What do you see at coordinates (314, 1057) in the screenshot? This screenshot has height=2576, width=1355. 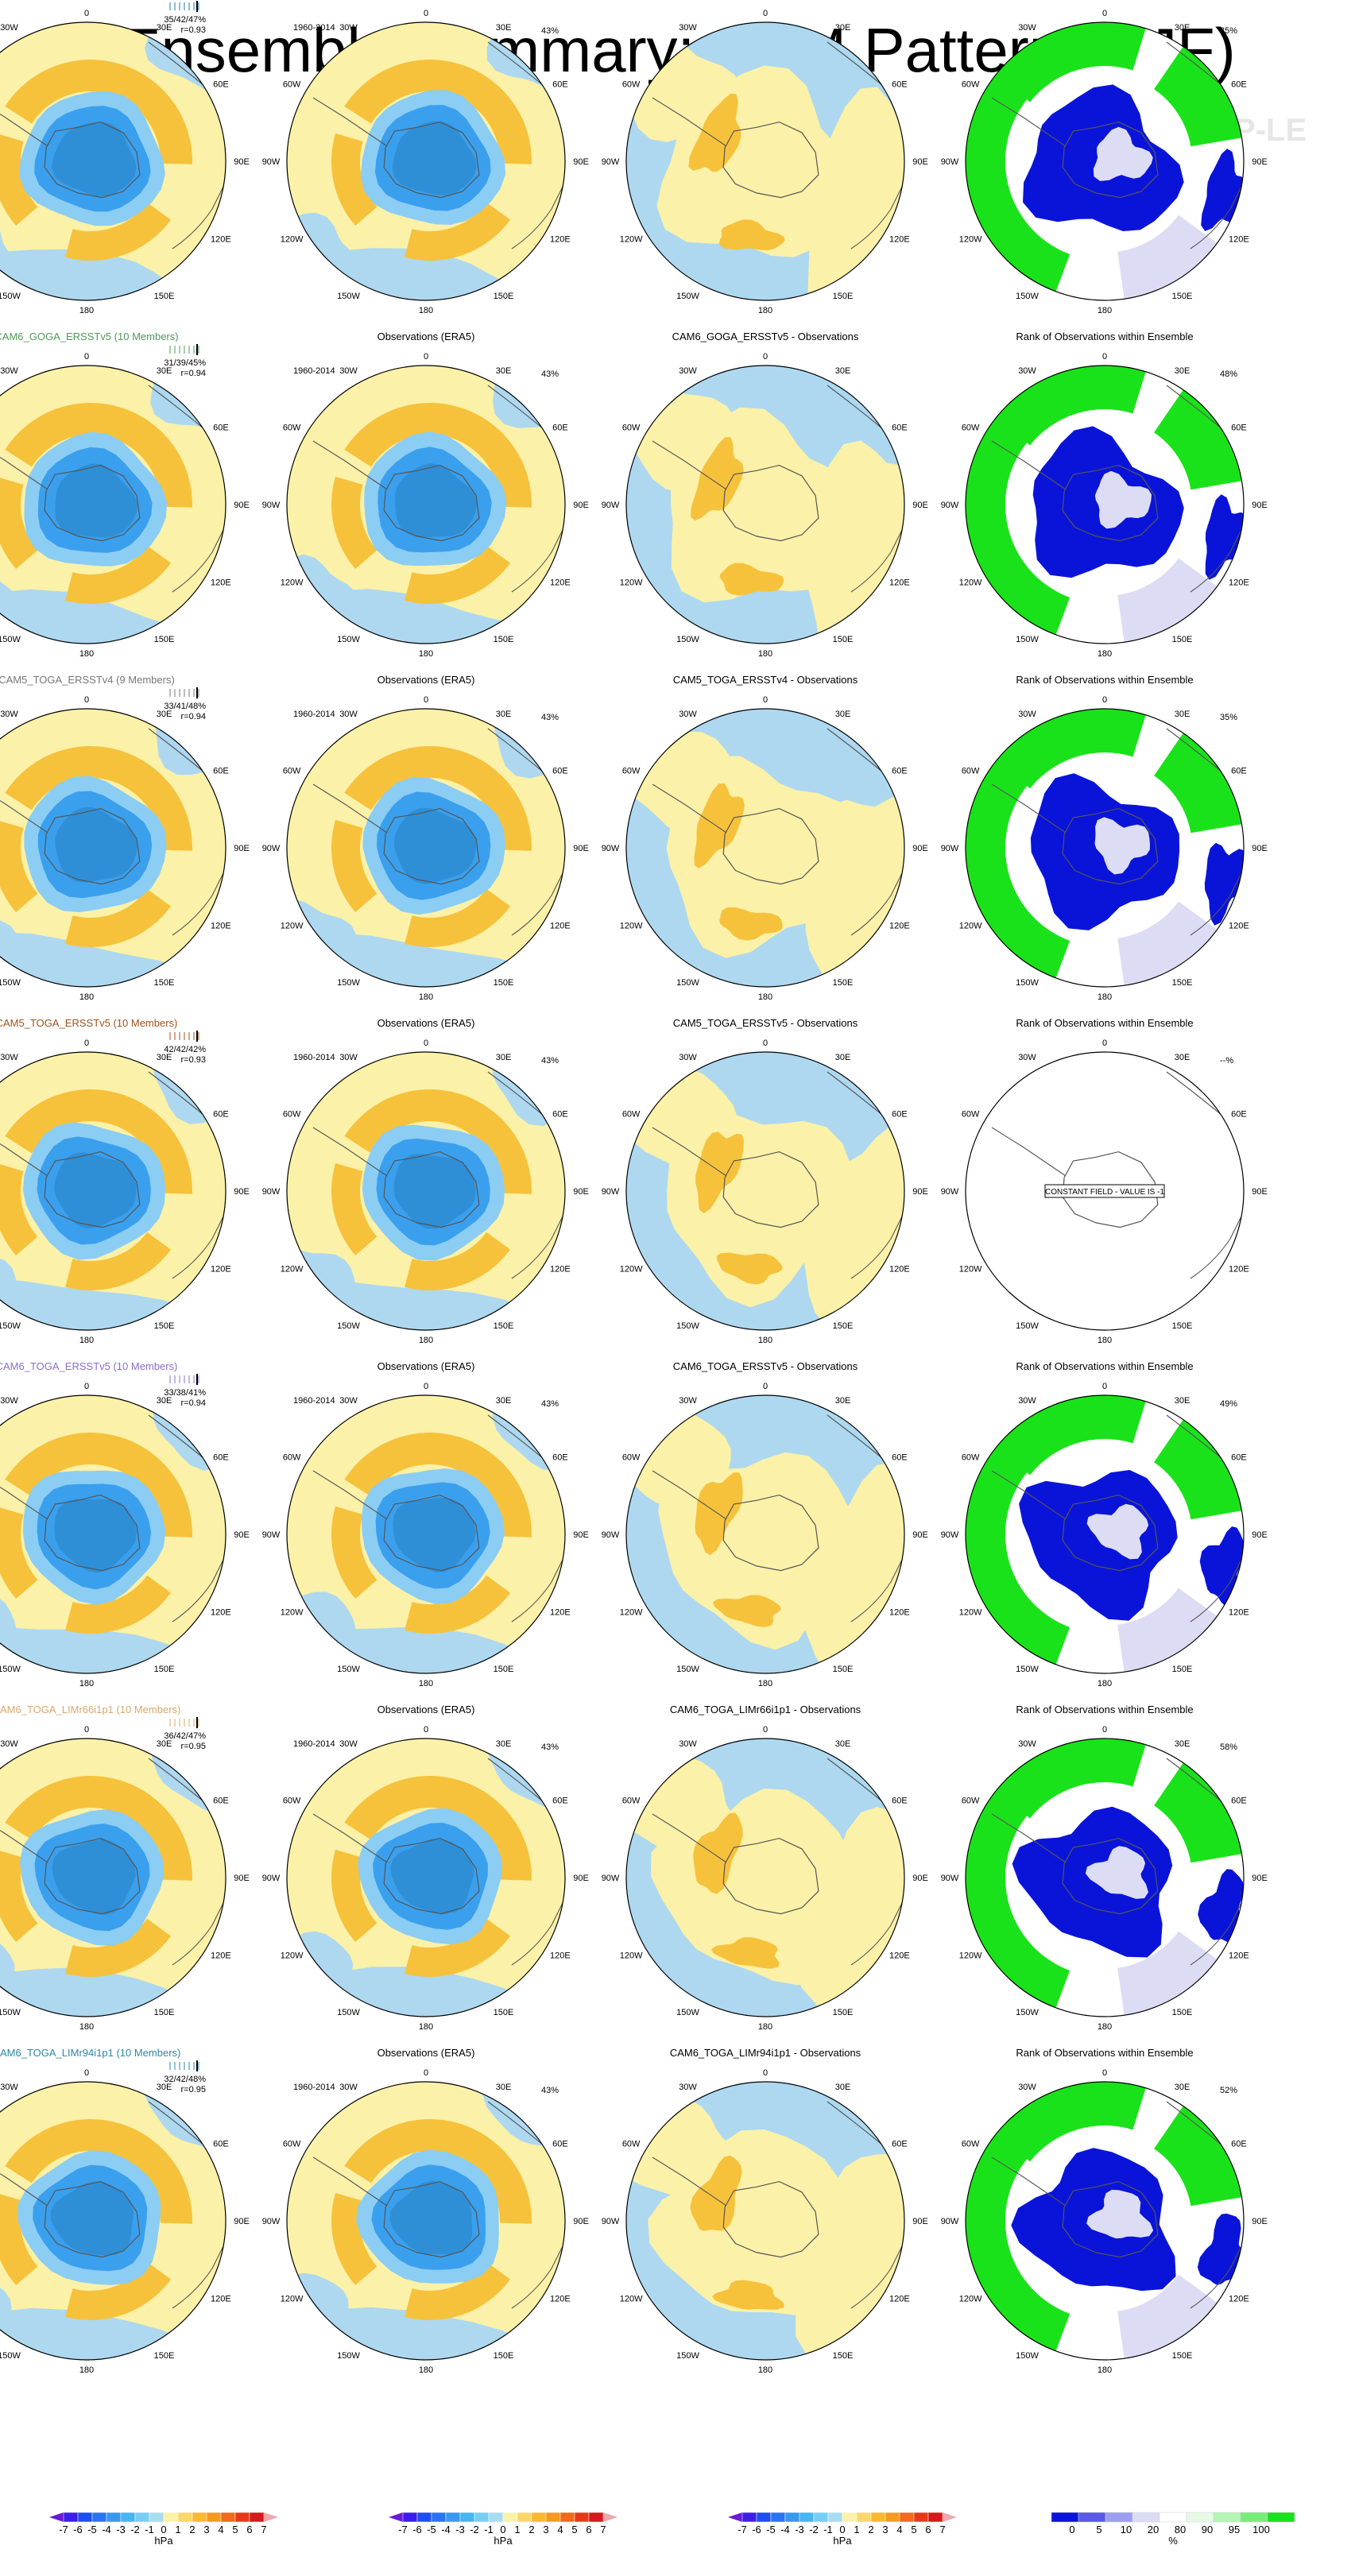 I see `period-label: 1960-2014` at bounding box center [314, 1057].